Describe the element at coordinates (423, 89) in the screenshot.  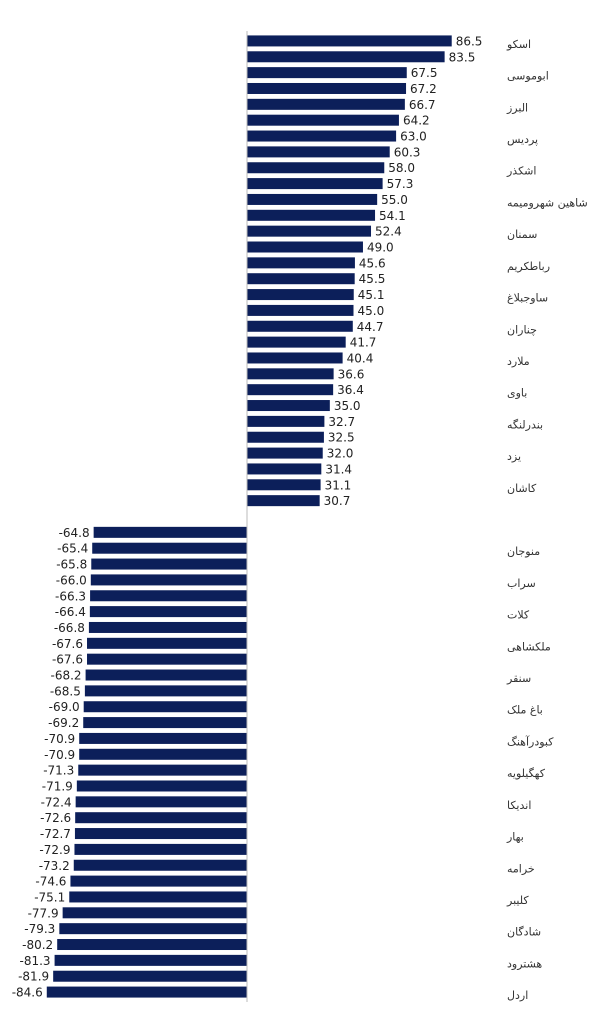
I see `value-label: 67.2` at that location.